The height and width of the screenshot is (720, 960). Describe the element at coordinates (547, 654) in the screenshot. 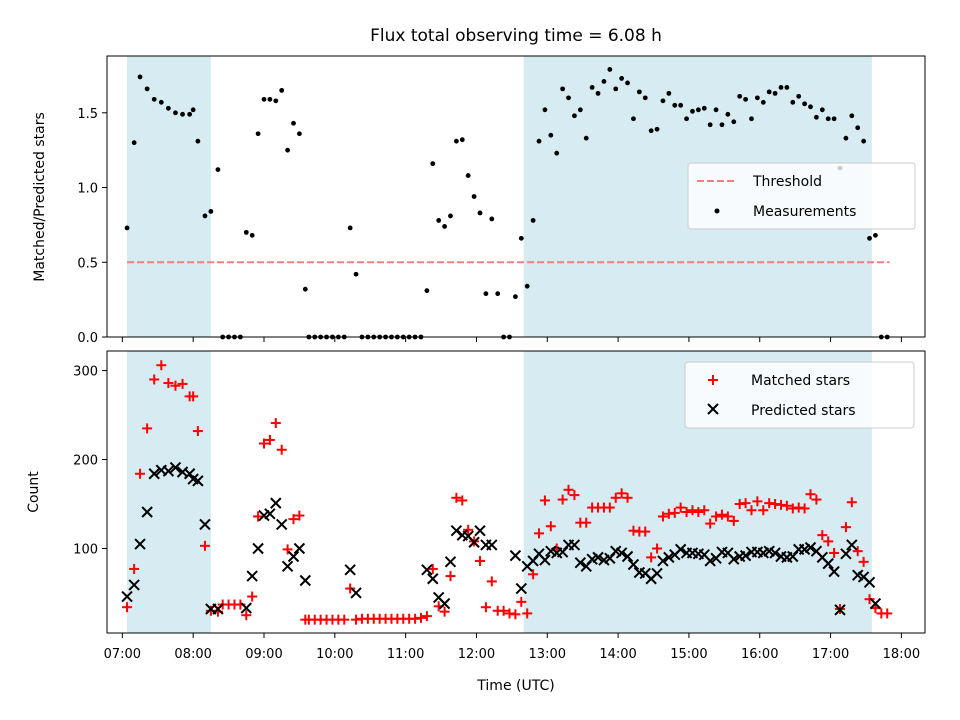

I see `x-tick-label: 13:00` at that location.